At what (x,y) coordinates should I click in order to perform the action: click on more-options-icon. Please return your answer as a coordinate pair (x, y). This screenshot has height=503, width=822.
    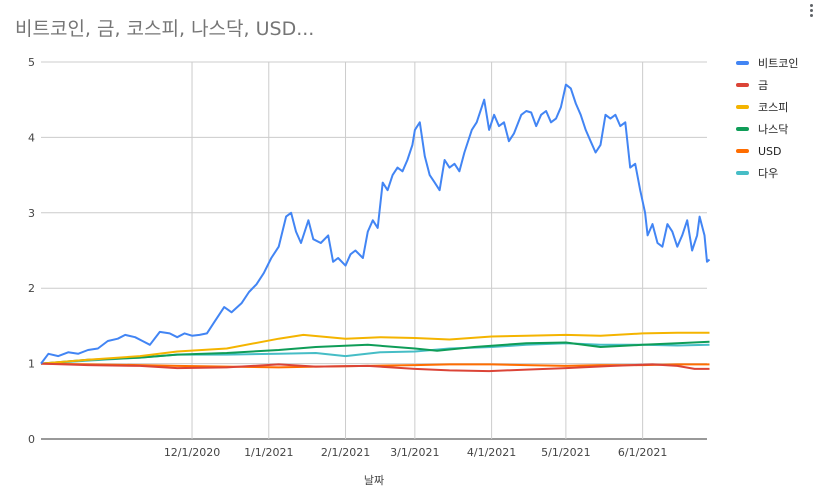
    Looking at the image, I should click on (811, 12).